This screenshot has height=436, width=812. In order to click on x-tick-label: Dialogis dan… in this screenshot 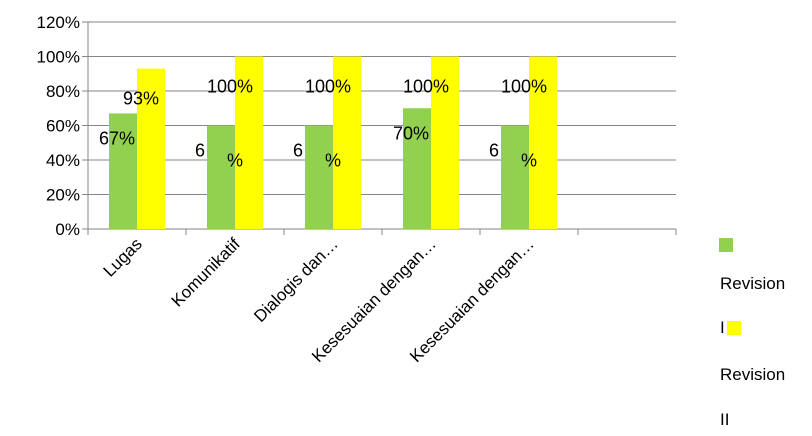, I will do `click(296, 280)`.